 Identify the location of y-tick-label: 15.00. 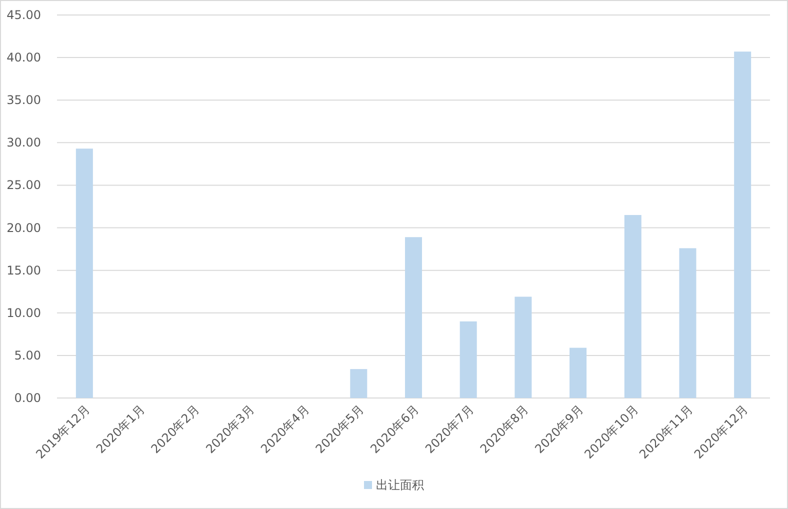
(23, 270).